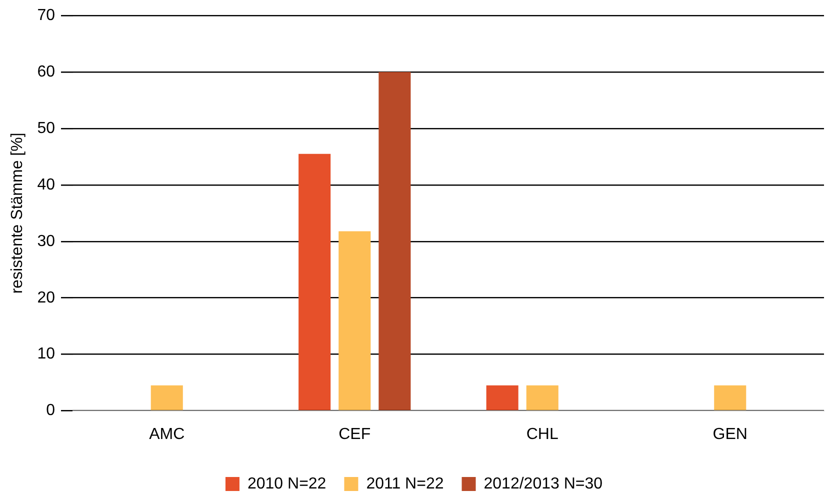 Image resolution: width=830 pixels, height=502 pixels. What do you see at coordinates (405, 483) in the screenshot?
I see `legend-label: 2011 N=22` at bounding box center [405, 483].